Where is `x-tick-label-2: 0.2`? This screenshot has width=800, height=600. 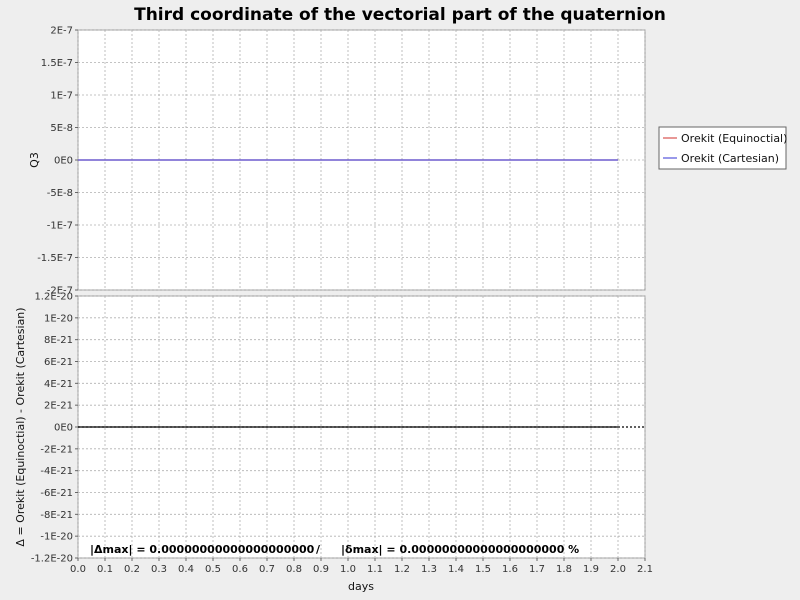 x-tick-label-2: 0.2 is located at coordinates (132, 569).